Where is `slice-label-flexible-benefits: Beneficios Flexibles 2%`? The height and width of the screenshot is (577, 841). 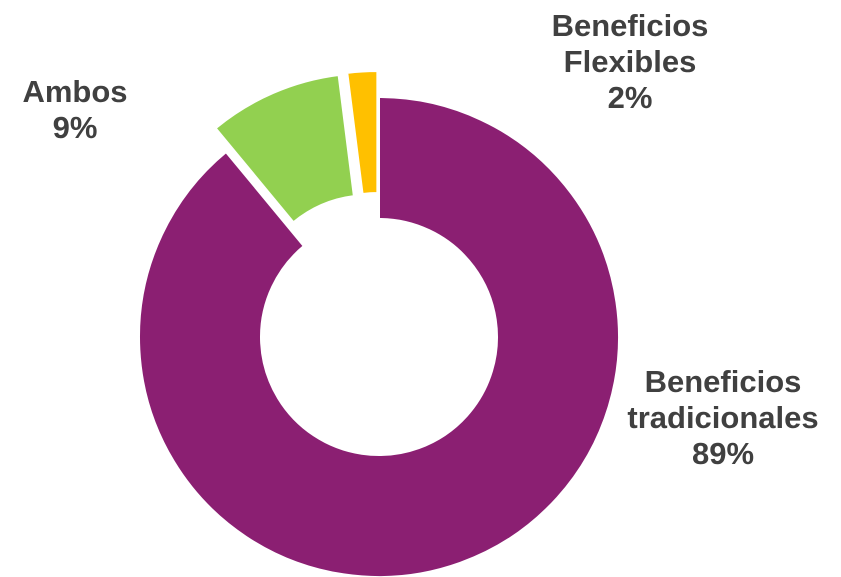 slice-label-flexible-benefits: Beneficios Flexibles 2% is located at coordinates (630, 62).